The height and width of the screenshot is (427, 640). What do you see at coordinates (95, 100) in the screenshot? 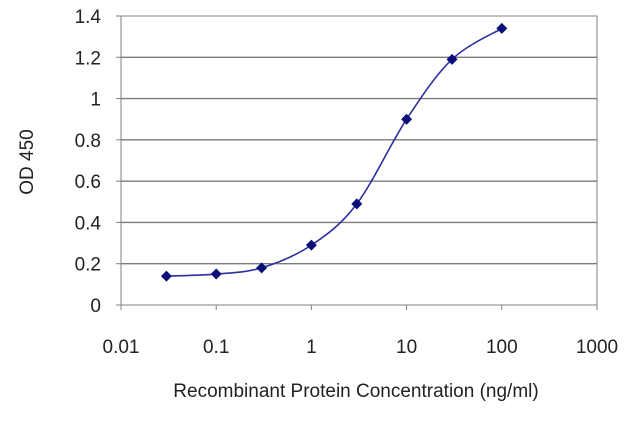
I see `y-tick-label: 1` at bounding box center [95, 100].